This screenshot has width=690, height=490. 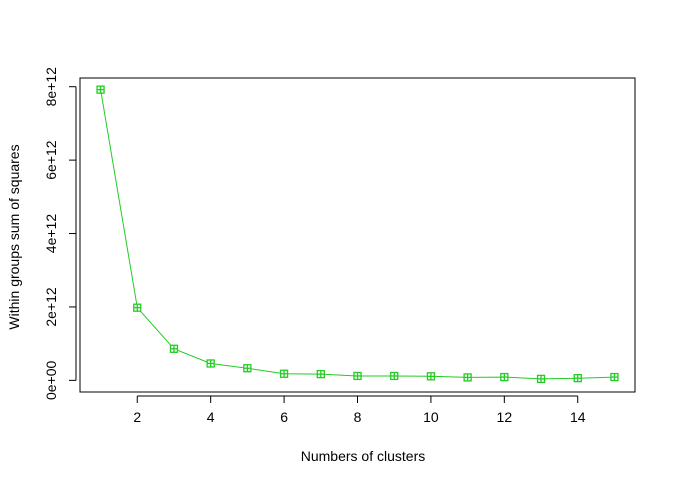 I want to click on x-axis: 2 4 6 8 10 12 14, so click(x=359, y=410).